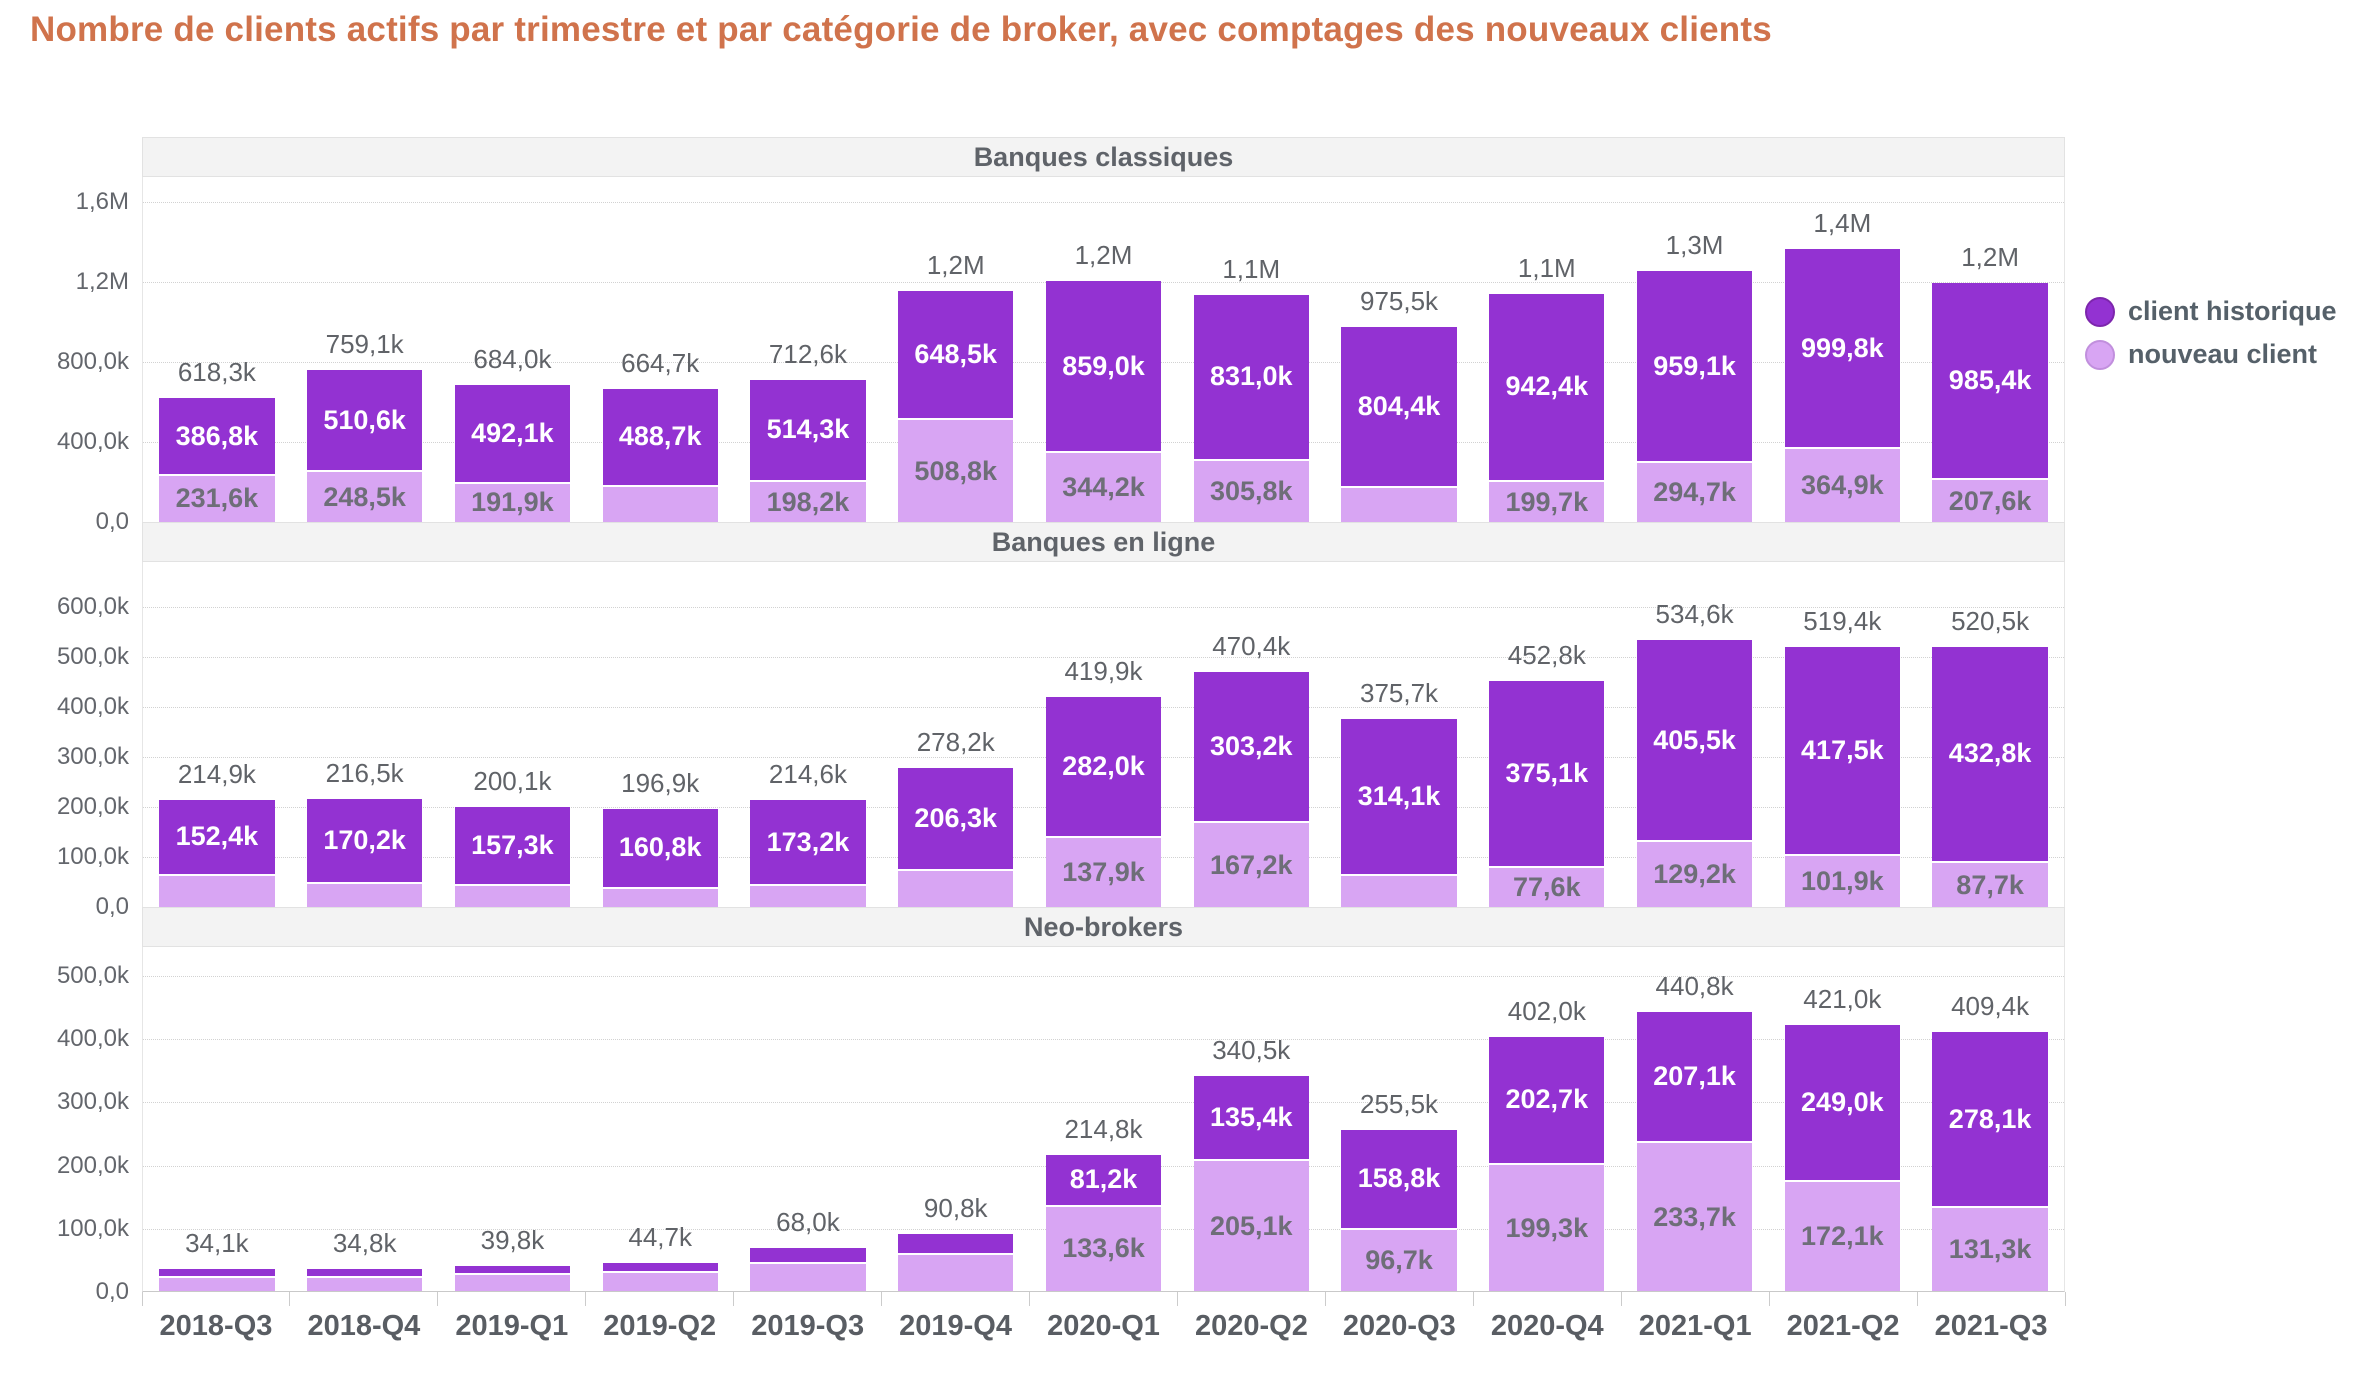 The width and height of the screenshot is (2378, 1382). I want to click on stacked-bar-2020-Q2: 831,0k 305,8k, so click(1251, 408).